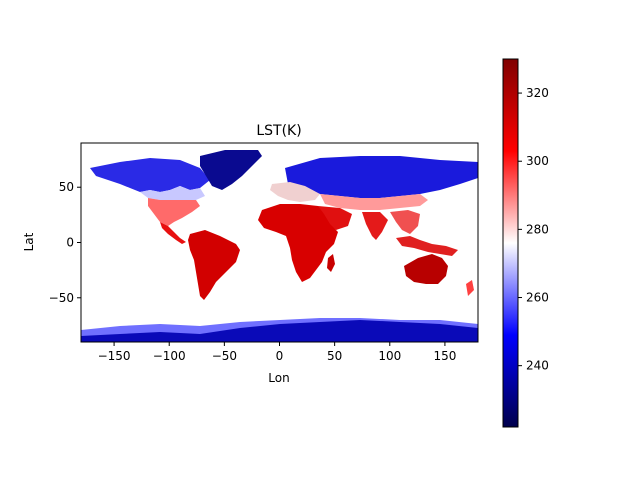 The width and height of the screenshot is (640, 480). Describe the element at coordinates (66, 187) in the screenshot. I see `y-tick-label: 50` at that location.